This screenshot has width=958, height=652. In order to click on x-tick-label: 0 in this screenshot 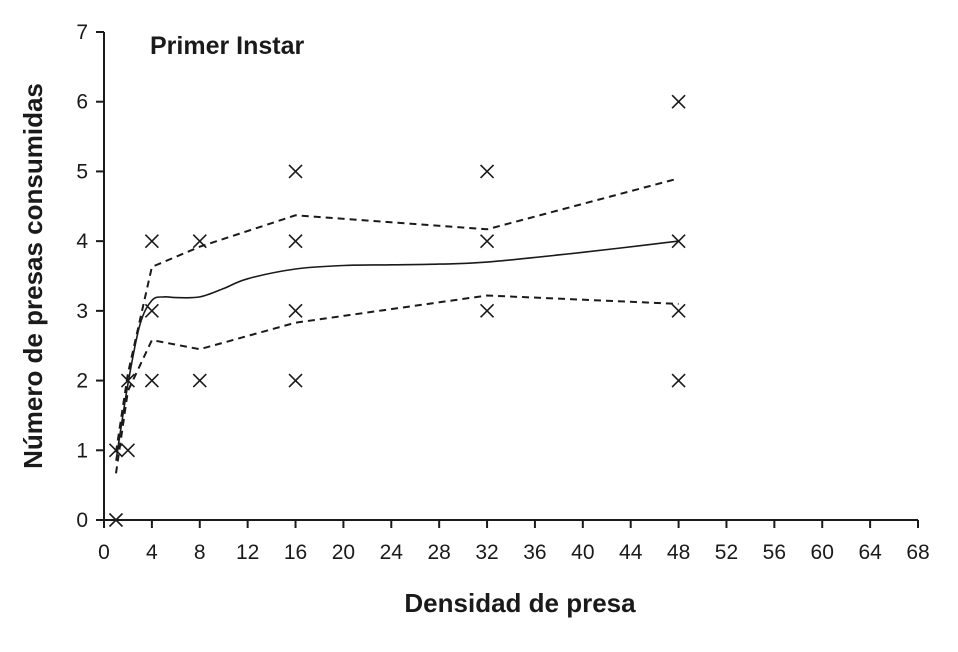, I will do `click(104, 552)`.